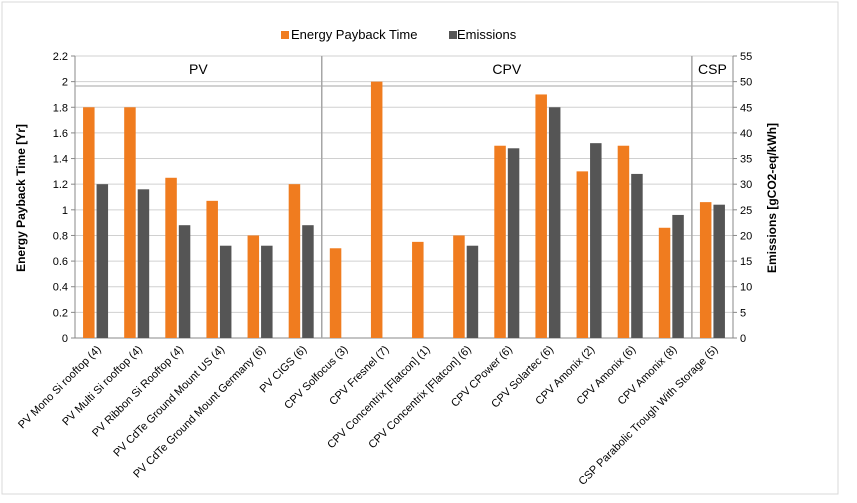 The width and height of the screenshot is (857, 503). I want to click on y2-tick-label: 10, so click(746, 288).